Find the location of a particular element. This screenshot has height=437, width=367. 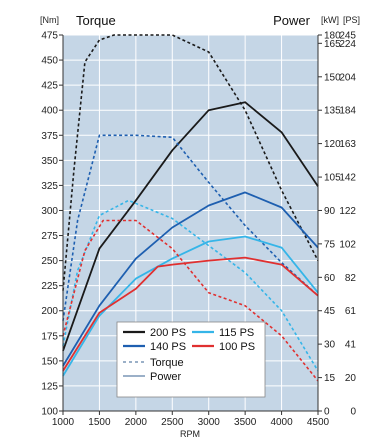

left-title: Torque is located at coordinates (96, 20).